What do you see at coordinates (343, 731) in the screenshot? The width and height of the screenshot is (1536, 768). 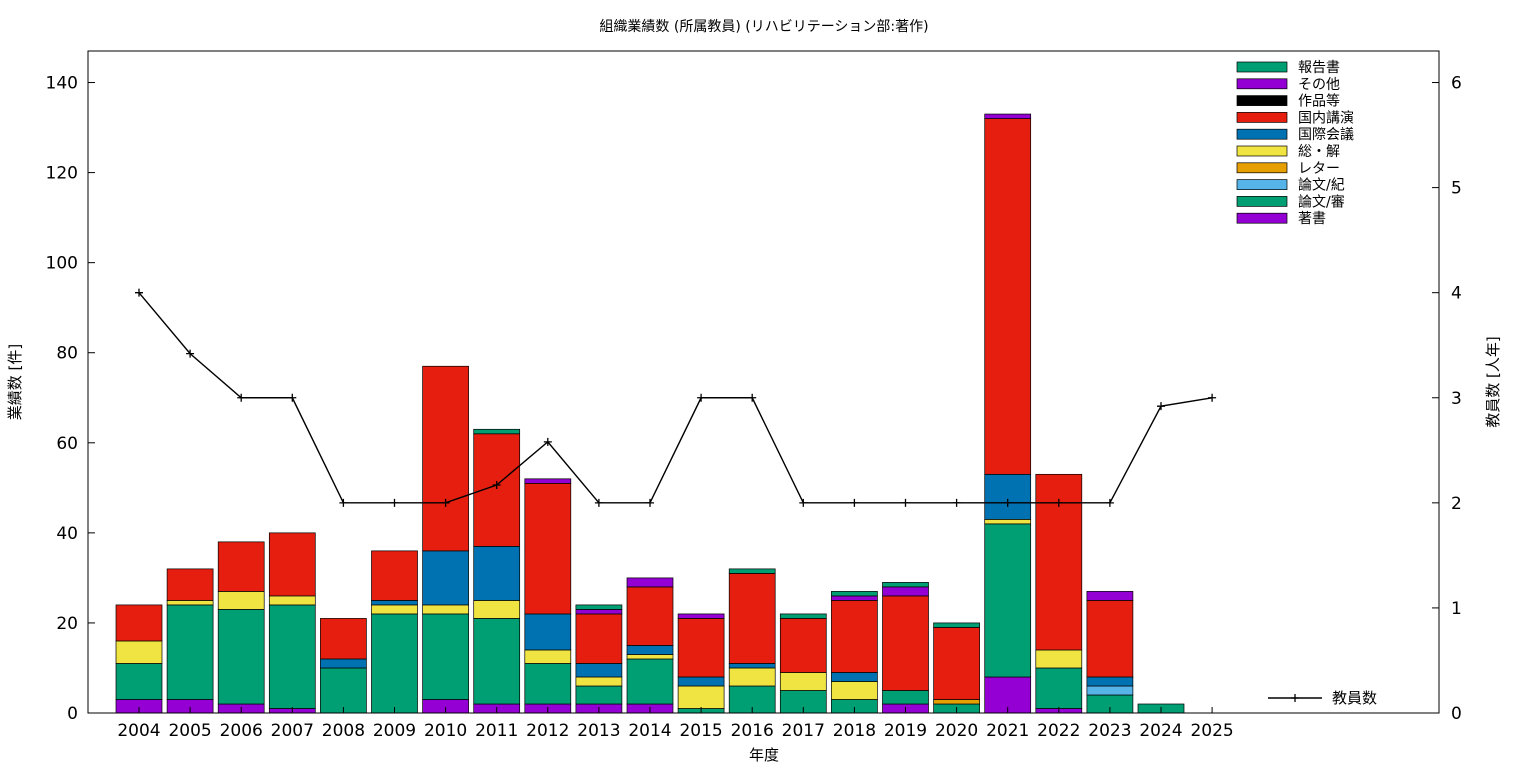 I see `x-tick-label: 2008` at bounding box center [343, 731].